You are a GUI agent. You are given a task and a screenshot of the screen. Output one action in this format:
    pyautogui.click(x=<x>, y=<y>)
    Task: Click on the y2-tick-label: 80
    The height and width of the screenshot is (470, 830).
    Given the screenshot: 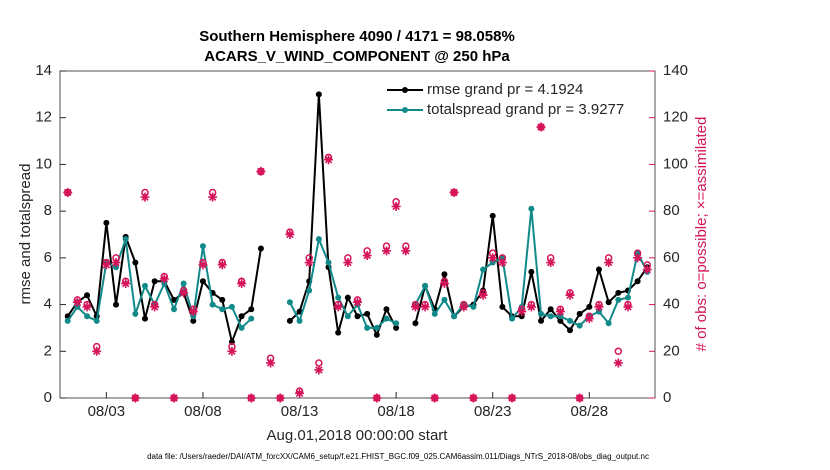 What is the action you would take?
    pyautogui.click(x=671, y=210)
    